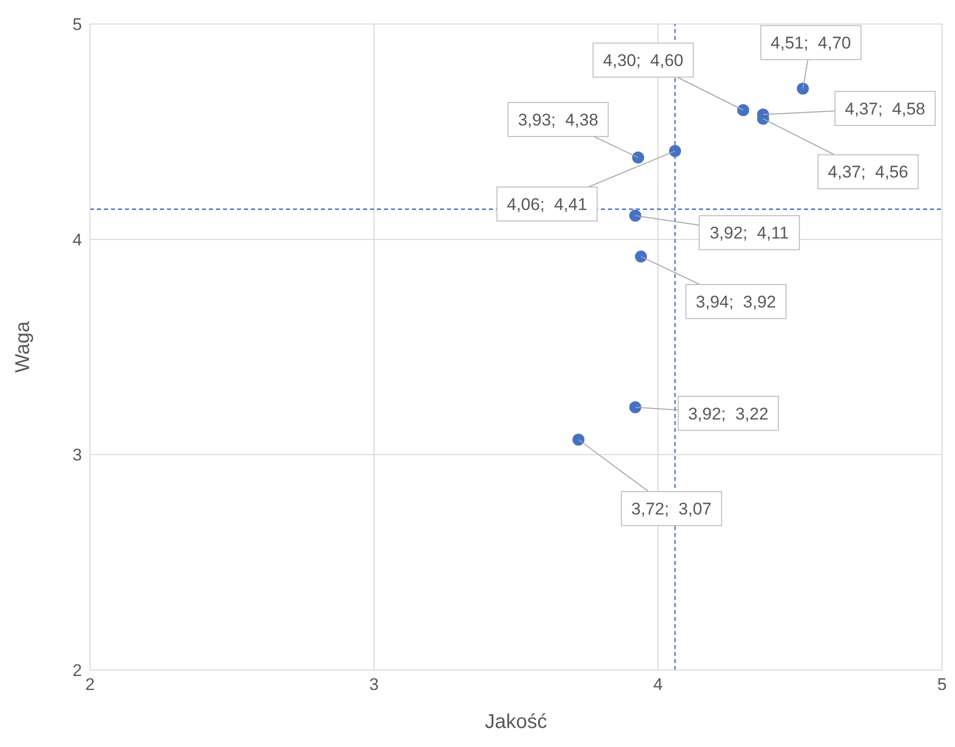  What do you see at coordinates (728, 414) in the screenshot?
I see `data-label: 3,92; 3,22` at bounding box center [728, 414].